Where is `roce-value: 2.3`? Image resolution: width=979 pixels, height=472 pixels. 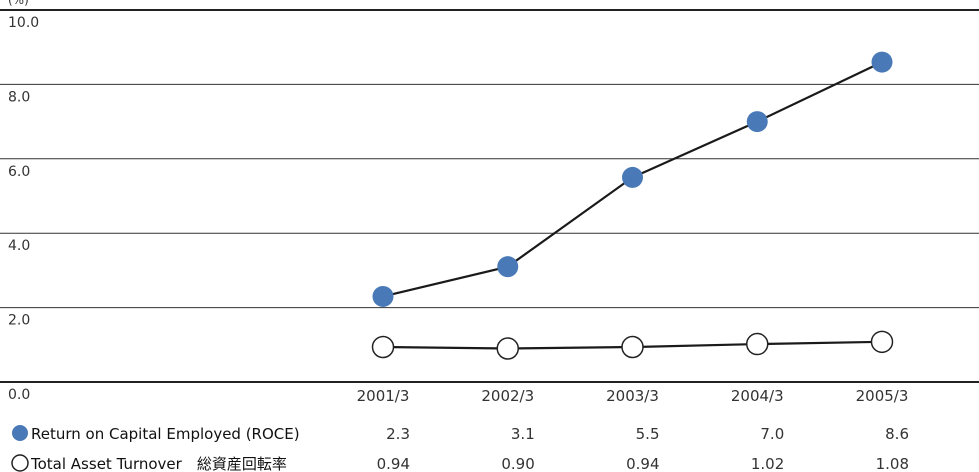 roce-value: 2.3 is located at coordinates (398, 434).